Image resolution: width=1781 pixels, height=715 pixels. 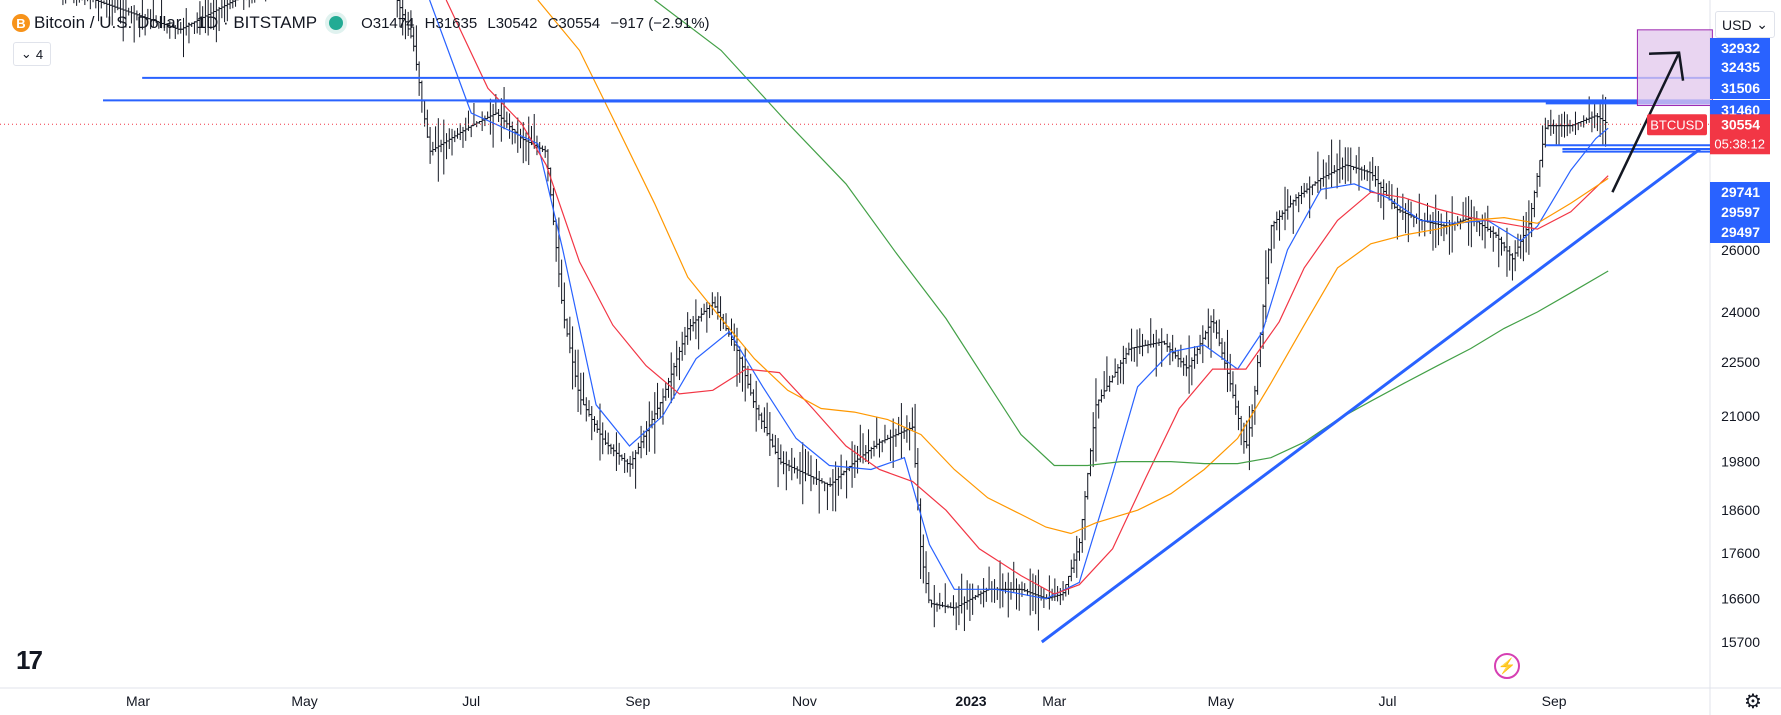 I want to click on symbol-title: Bitcoin / U.S. Dollar · 1D · BITSTAMP, so click(x=176, y=22).